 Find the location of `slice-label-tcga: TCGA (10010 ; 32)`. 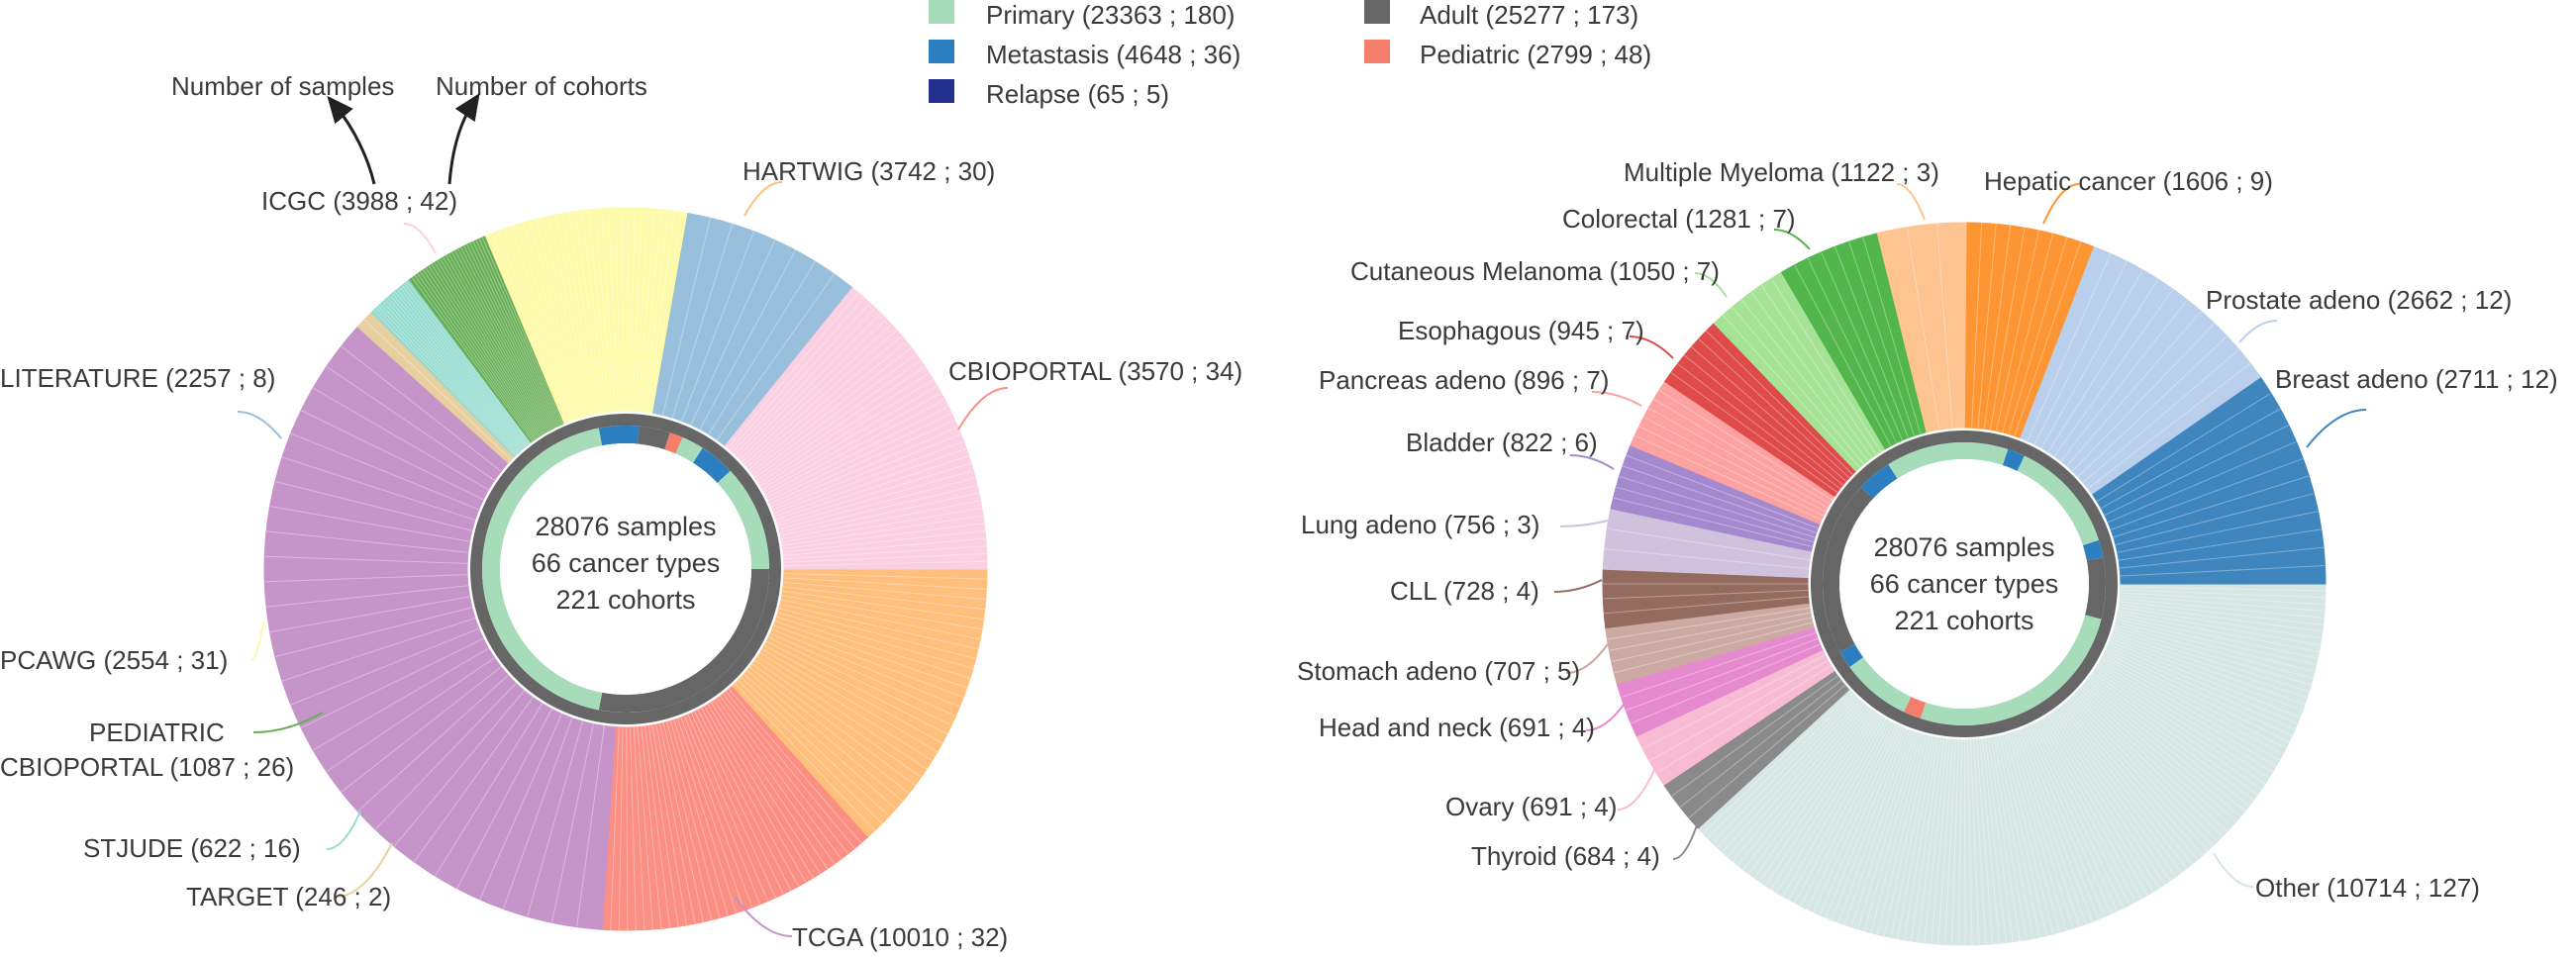

slice-label-tcga: TCGA (10010 ; 32) is located at coordinates (900, 937).